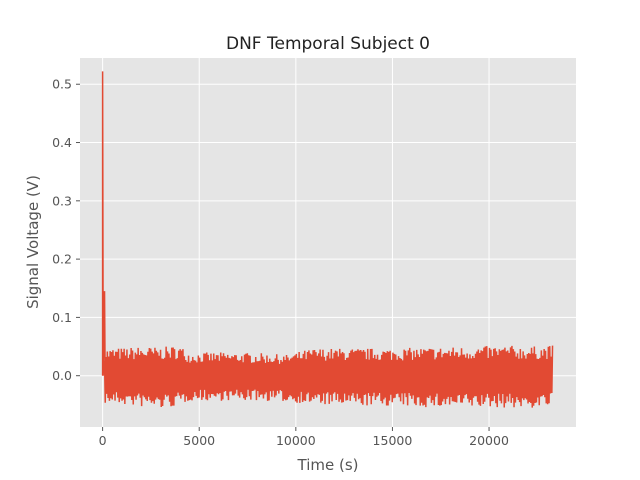 The width and height of the screenshot is (640, 480). What do you see at coordinates (62, 375) in the screenshot?
I see `y-tick-label: 0.0` at bounding box center [62, 375].